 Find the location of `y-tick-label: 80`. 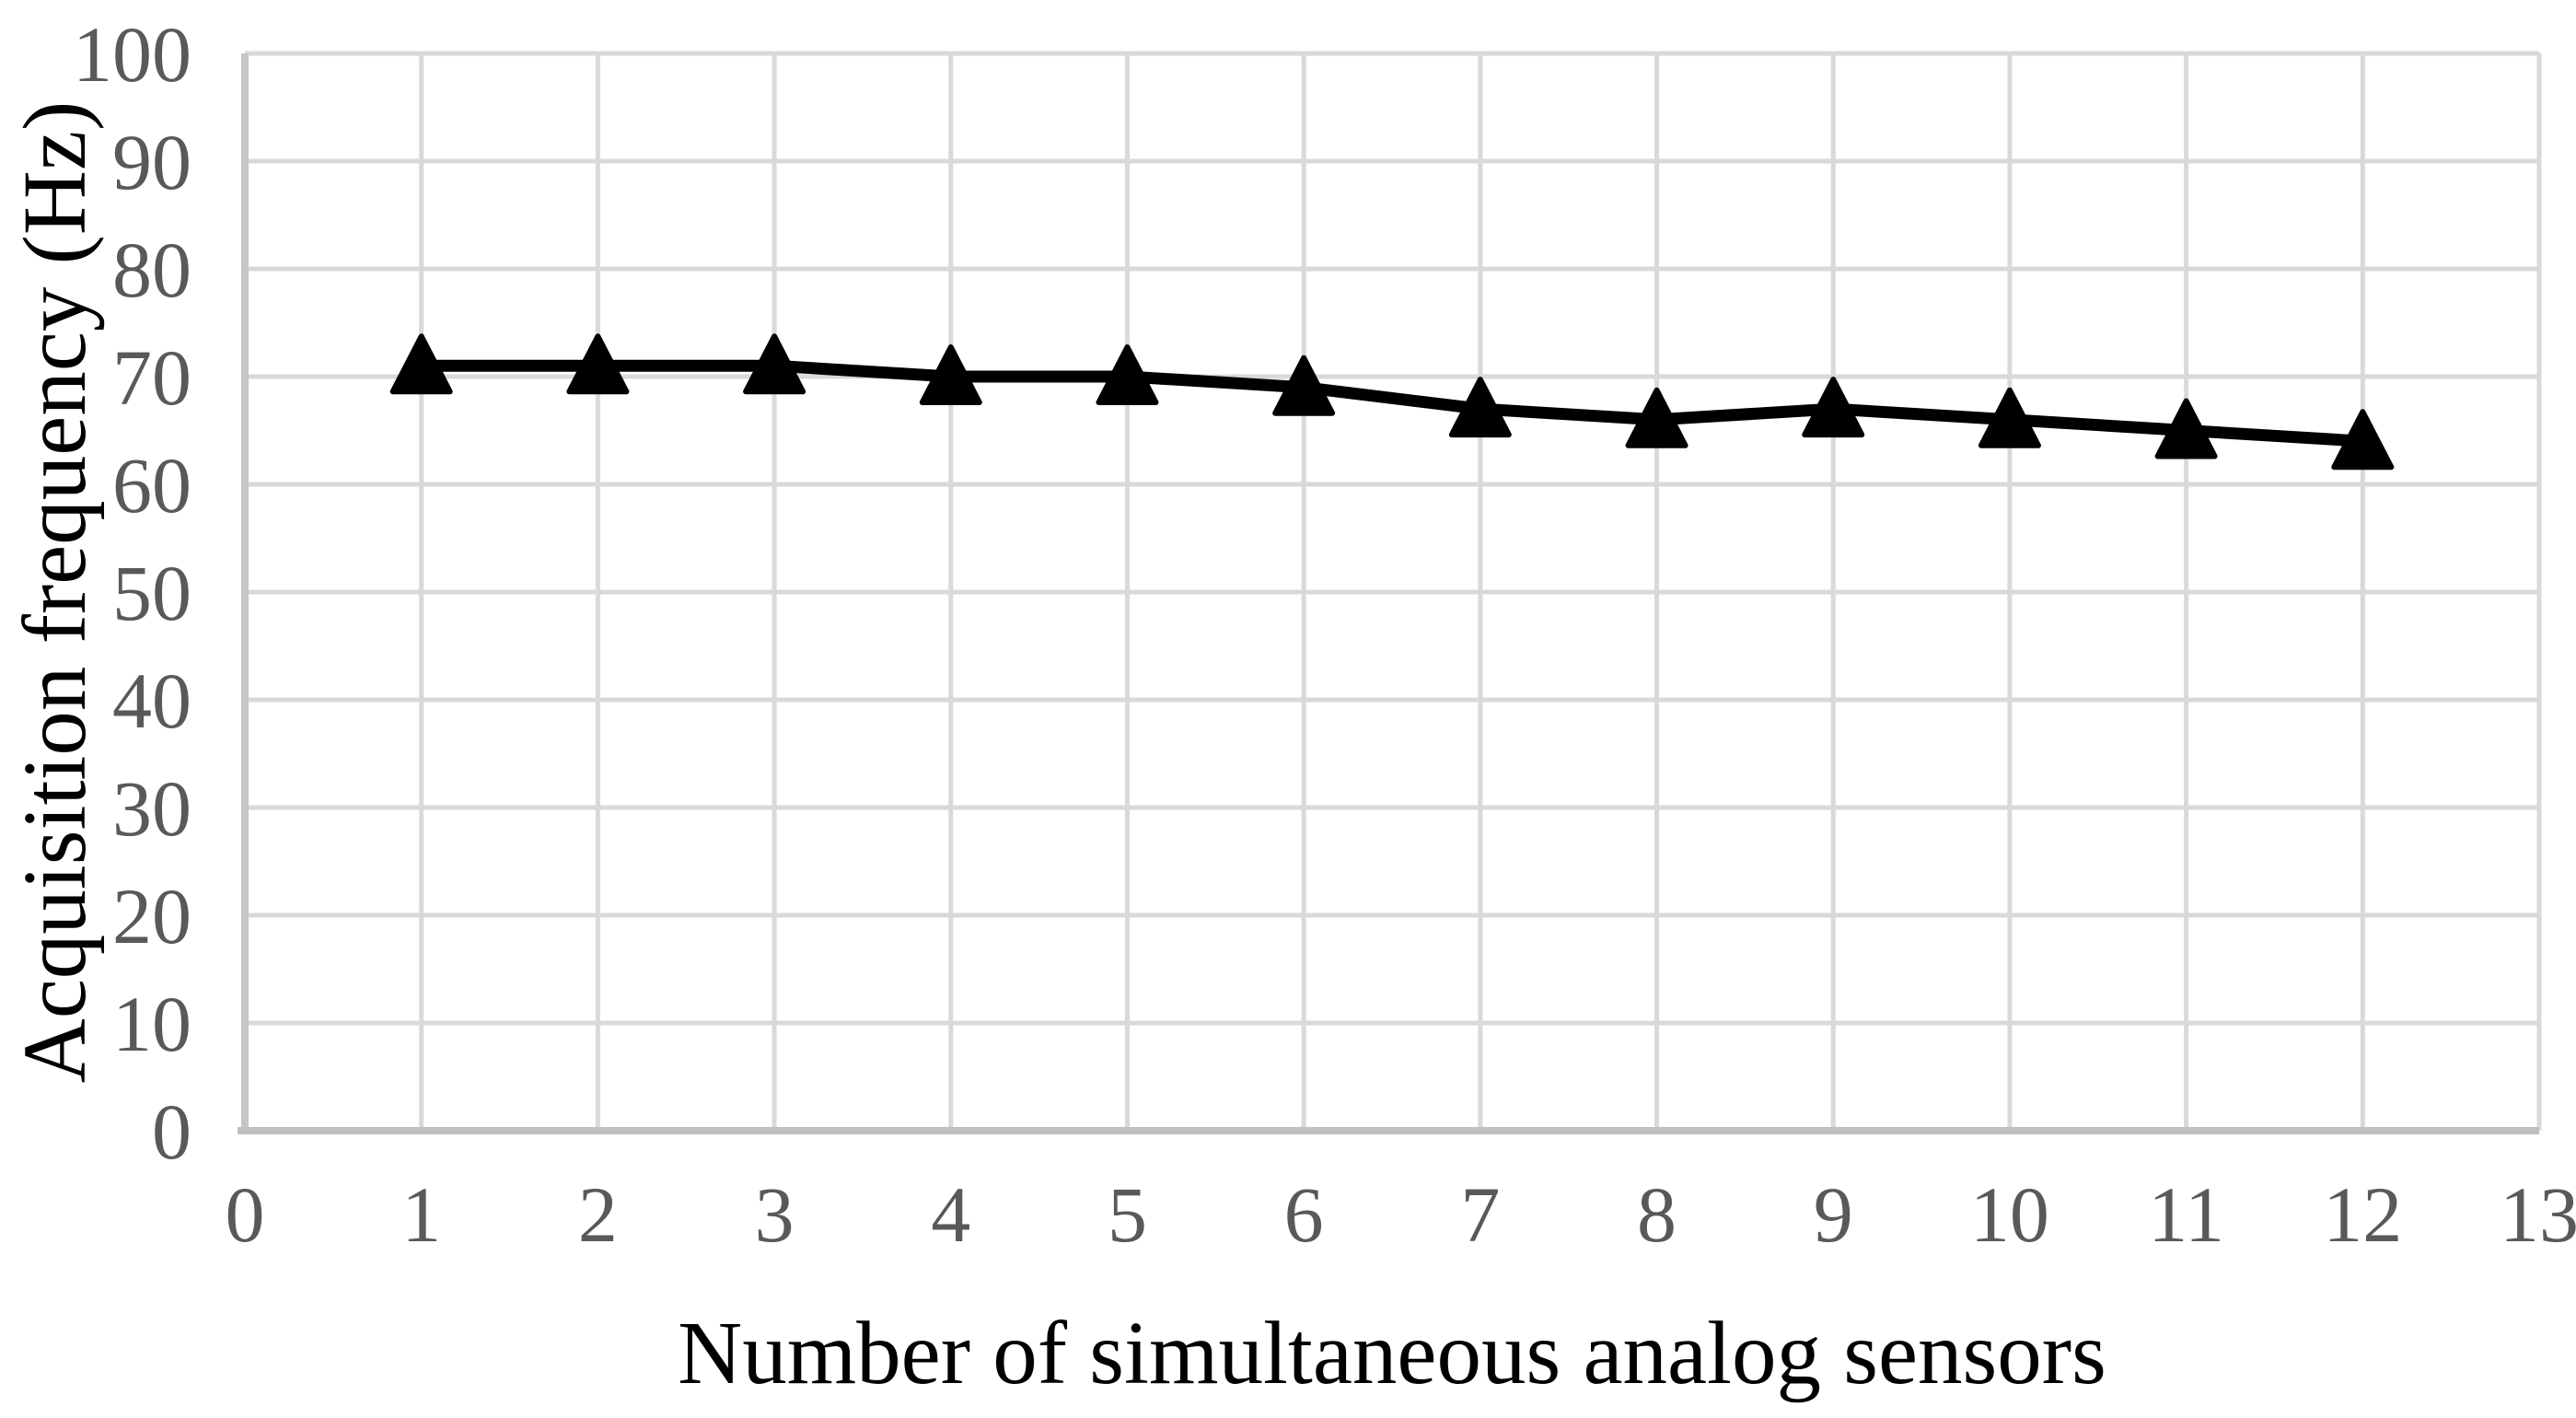

y-tick-label: 80 is located at coordinates (151, 270).